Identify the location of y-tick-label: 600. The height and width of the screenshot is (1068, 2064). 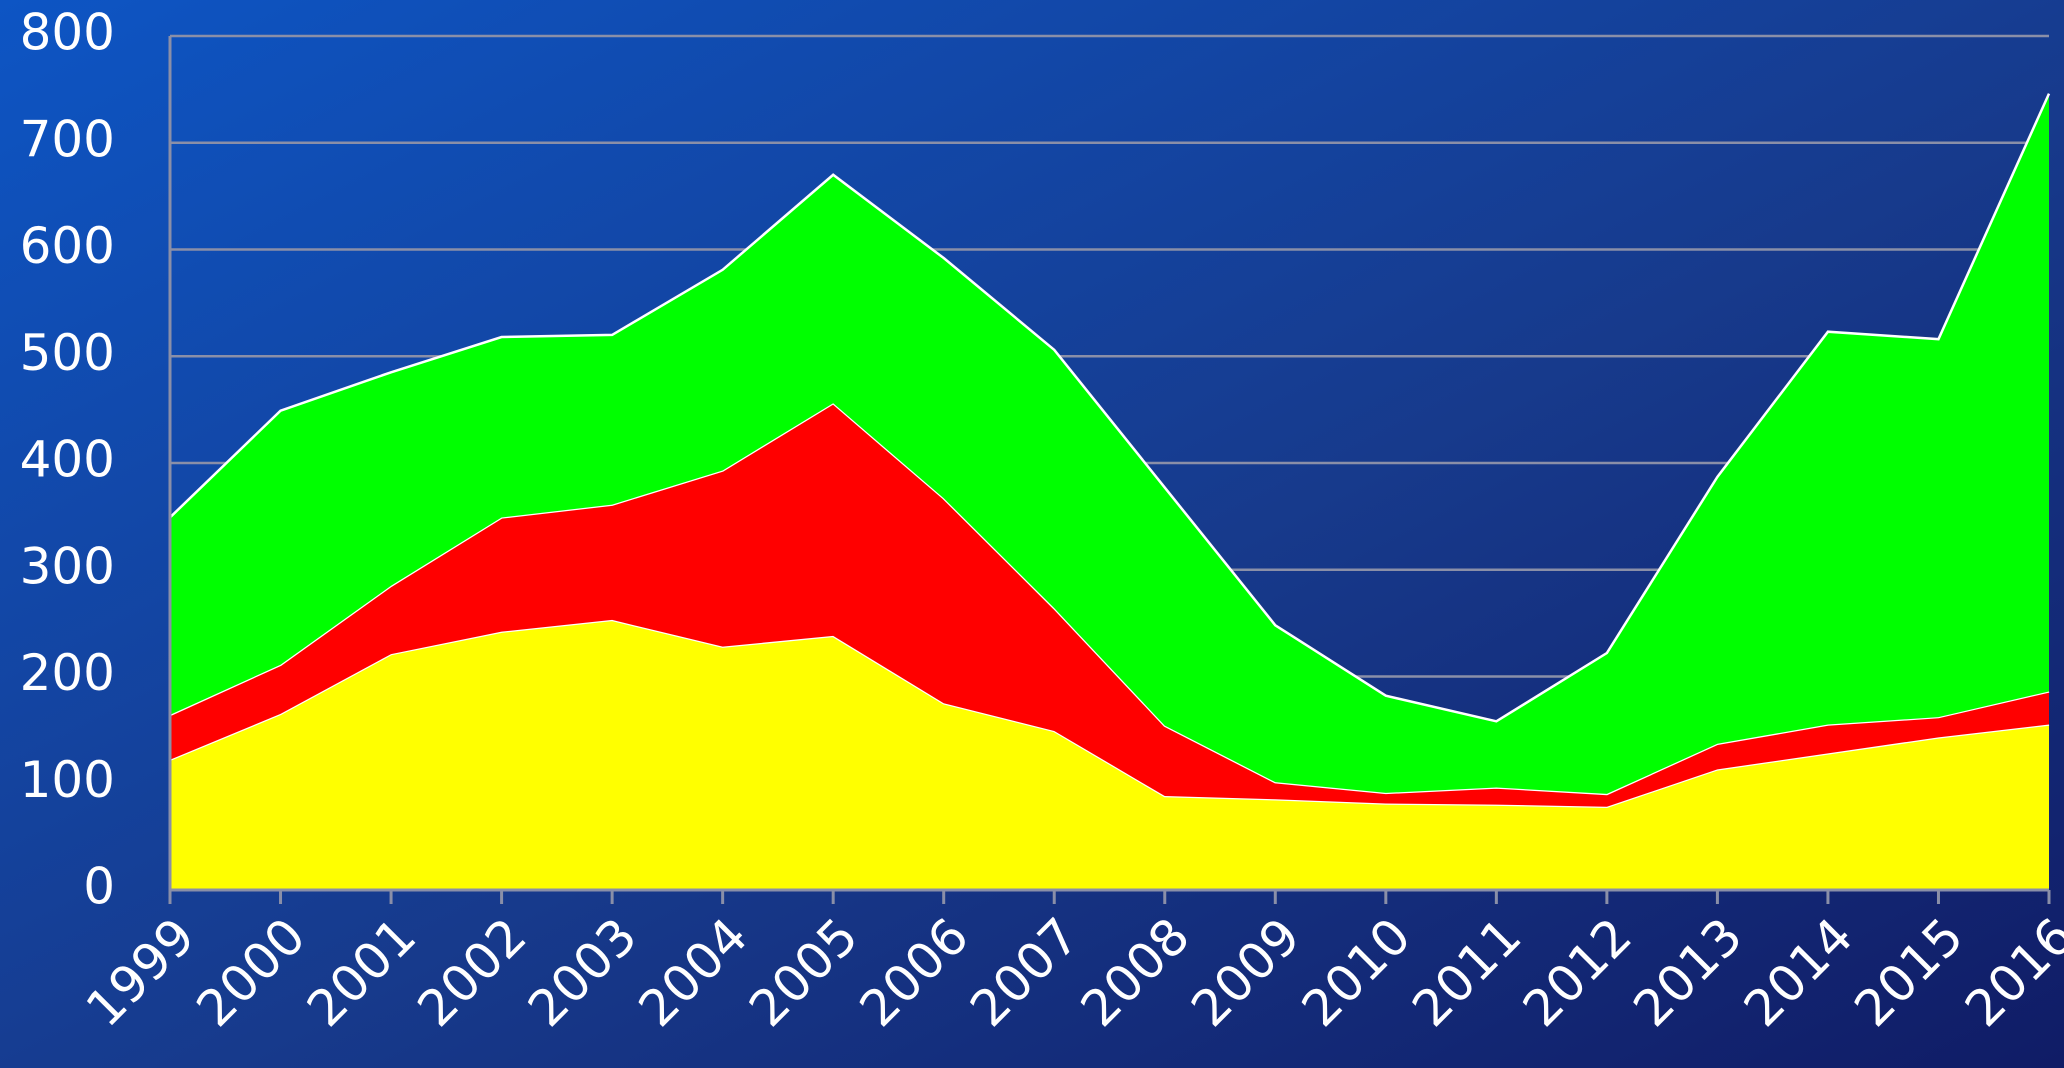
(67, 246).